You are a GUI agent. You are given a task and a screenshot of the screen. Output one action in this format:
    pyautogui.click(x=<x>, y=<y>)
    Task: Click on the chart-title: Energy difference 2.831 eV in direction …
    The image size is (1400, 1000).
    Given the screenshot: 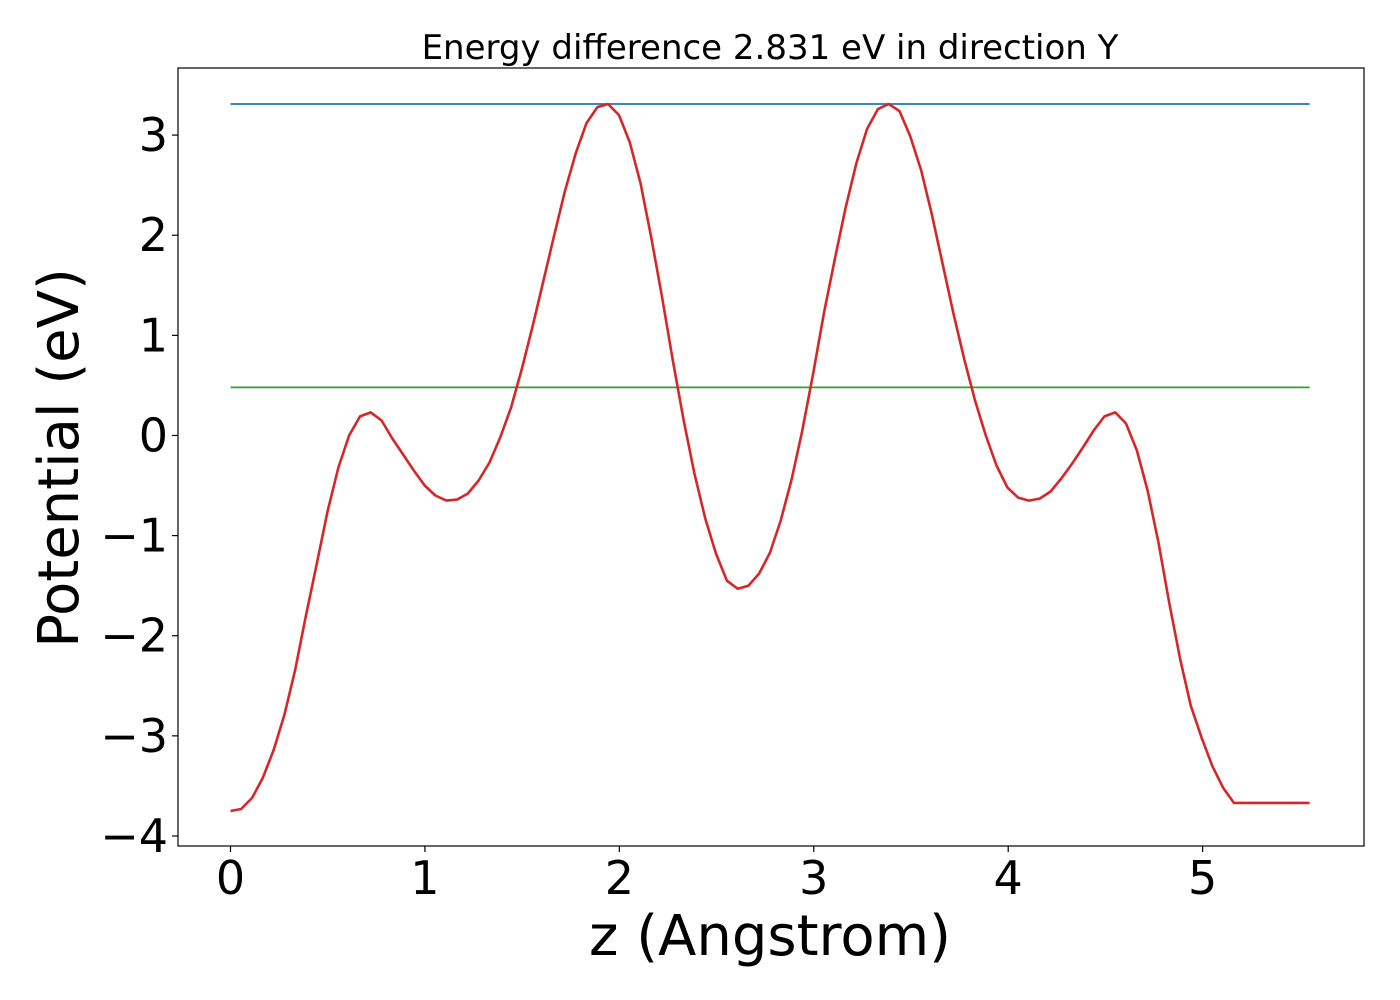 What is the action you would take?
    pyautogui.click(x=770, y=48)
    